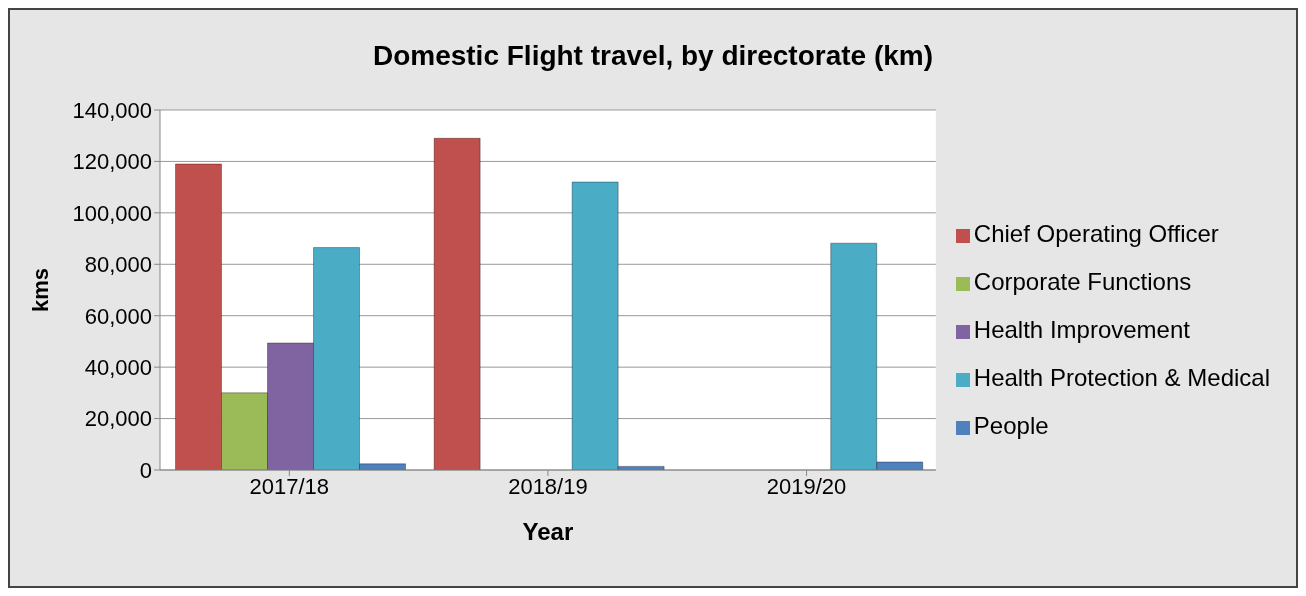  I want to click on legend-label: People, so click(1011, 425).